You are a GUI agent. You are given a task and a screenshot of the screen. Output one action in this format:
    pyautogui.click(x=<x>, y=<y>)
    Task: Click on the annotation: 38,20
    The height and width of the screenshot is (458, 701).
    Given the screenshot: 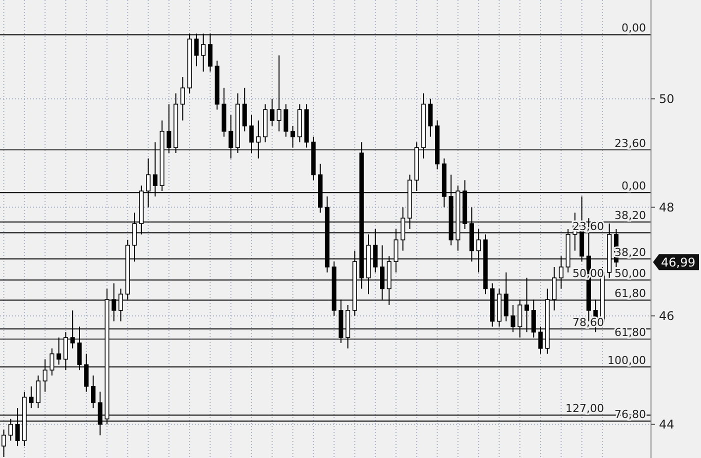 What is the action you would take?
    pyautogui.click(x=630, y=215)
    